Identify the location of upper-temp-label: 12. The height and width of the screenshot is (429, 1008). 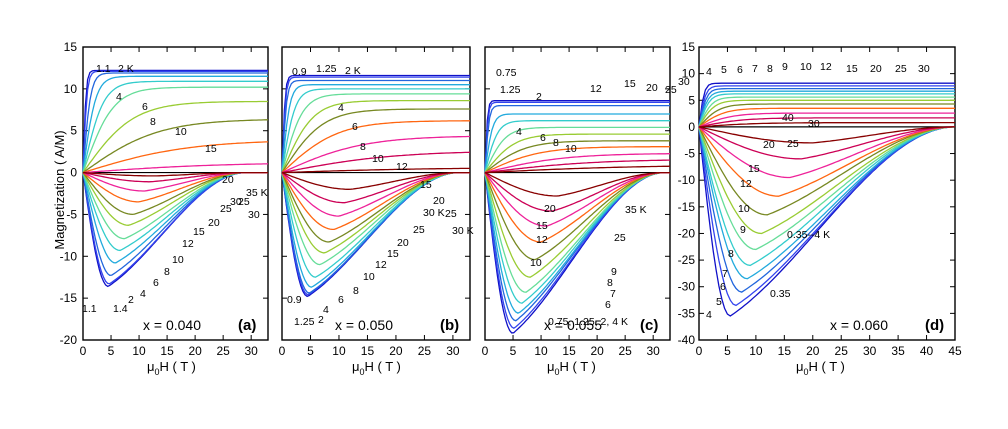
(402, 167).